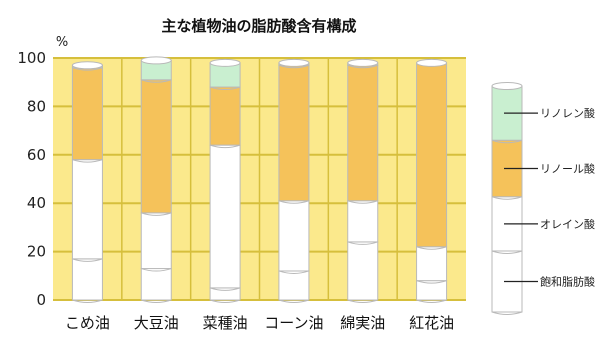 The image size is (616, 343). What do you see at coordinates (225, 323) in the screenshot?
I see `category-label: 菜種油` at bounding box center [225, 323].